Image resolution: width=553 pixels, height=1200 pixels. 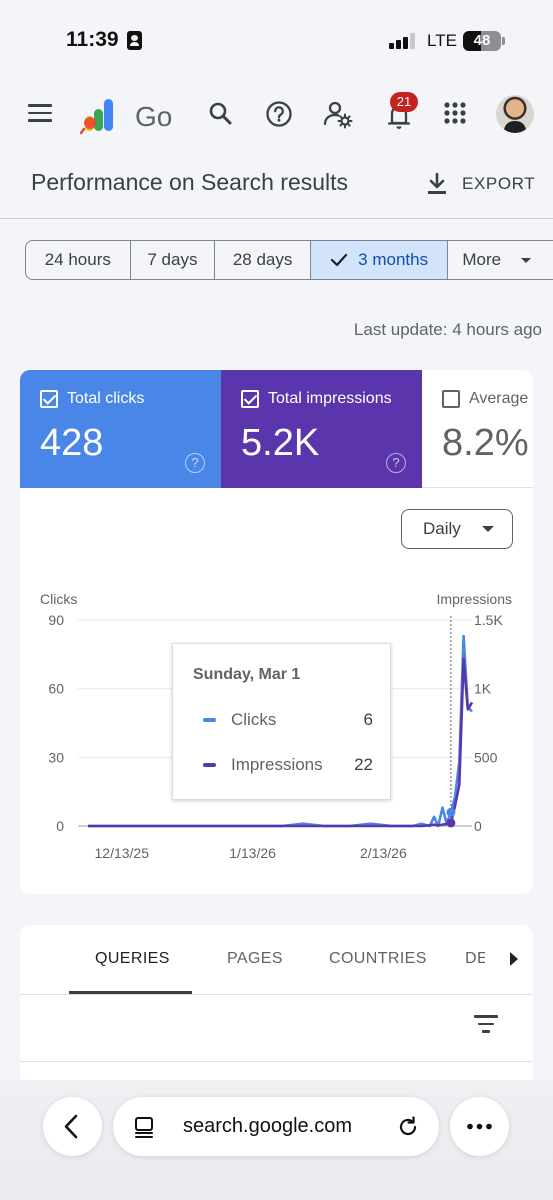 What do you see at coordinates (132, 958) in the screenshot?
I see `tab-queries: QUERIES` at bounding box center [132, 958].